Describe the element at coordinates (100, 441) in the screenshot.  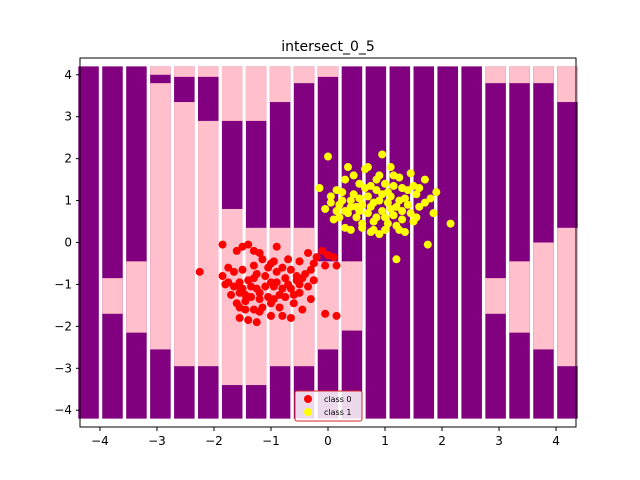
I see `x-tick-label: −4` at that location.